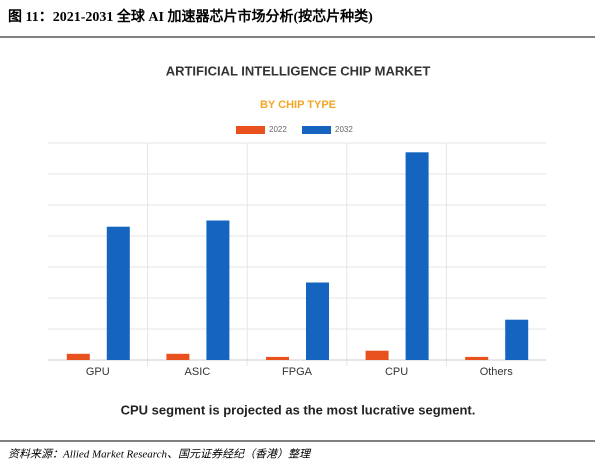 The width and height of the screenshot is (595, 461). What do you see at coordinates (160, 454) in the screenshot?
I see `source: 资料来源：Allied Market Research、国元证券经纪（香港）整理` at bounding box center [160, 454].